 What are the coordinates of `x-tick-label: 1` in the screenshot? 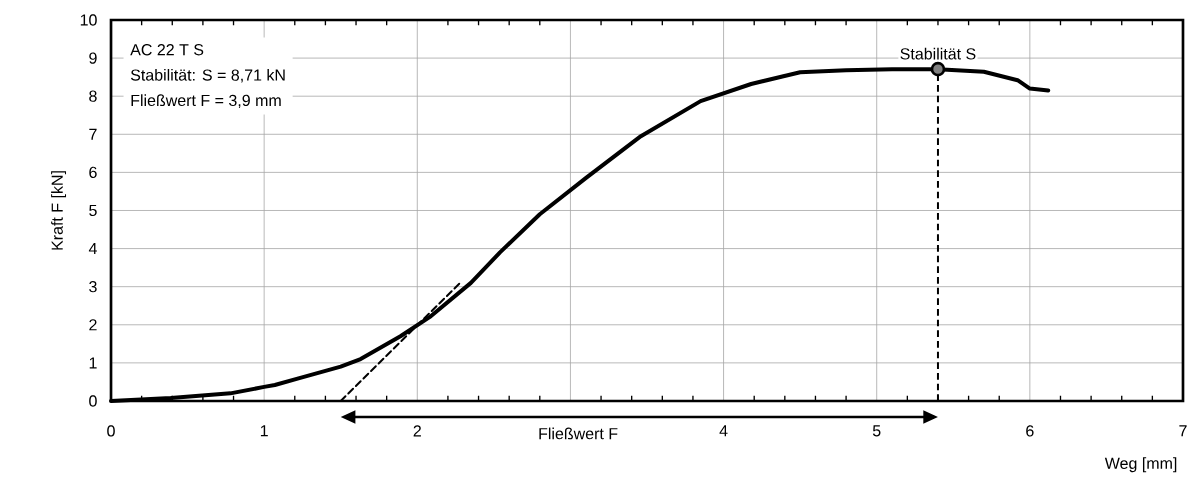 It's located at (264, 431).